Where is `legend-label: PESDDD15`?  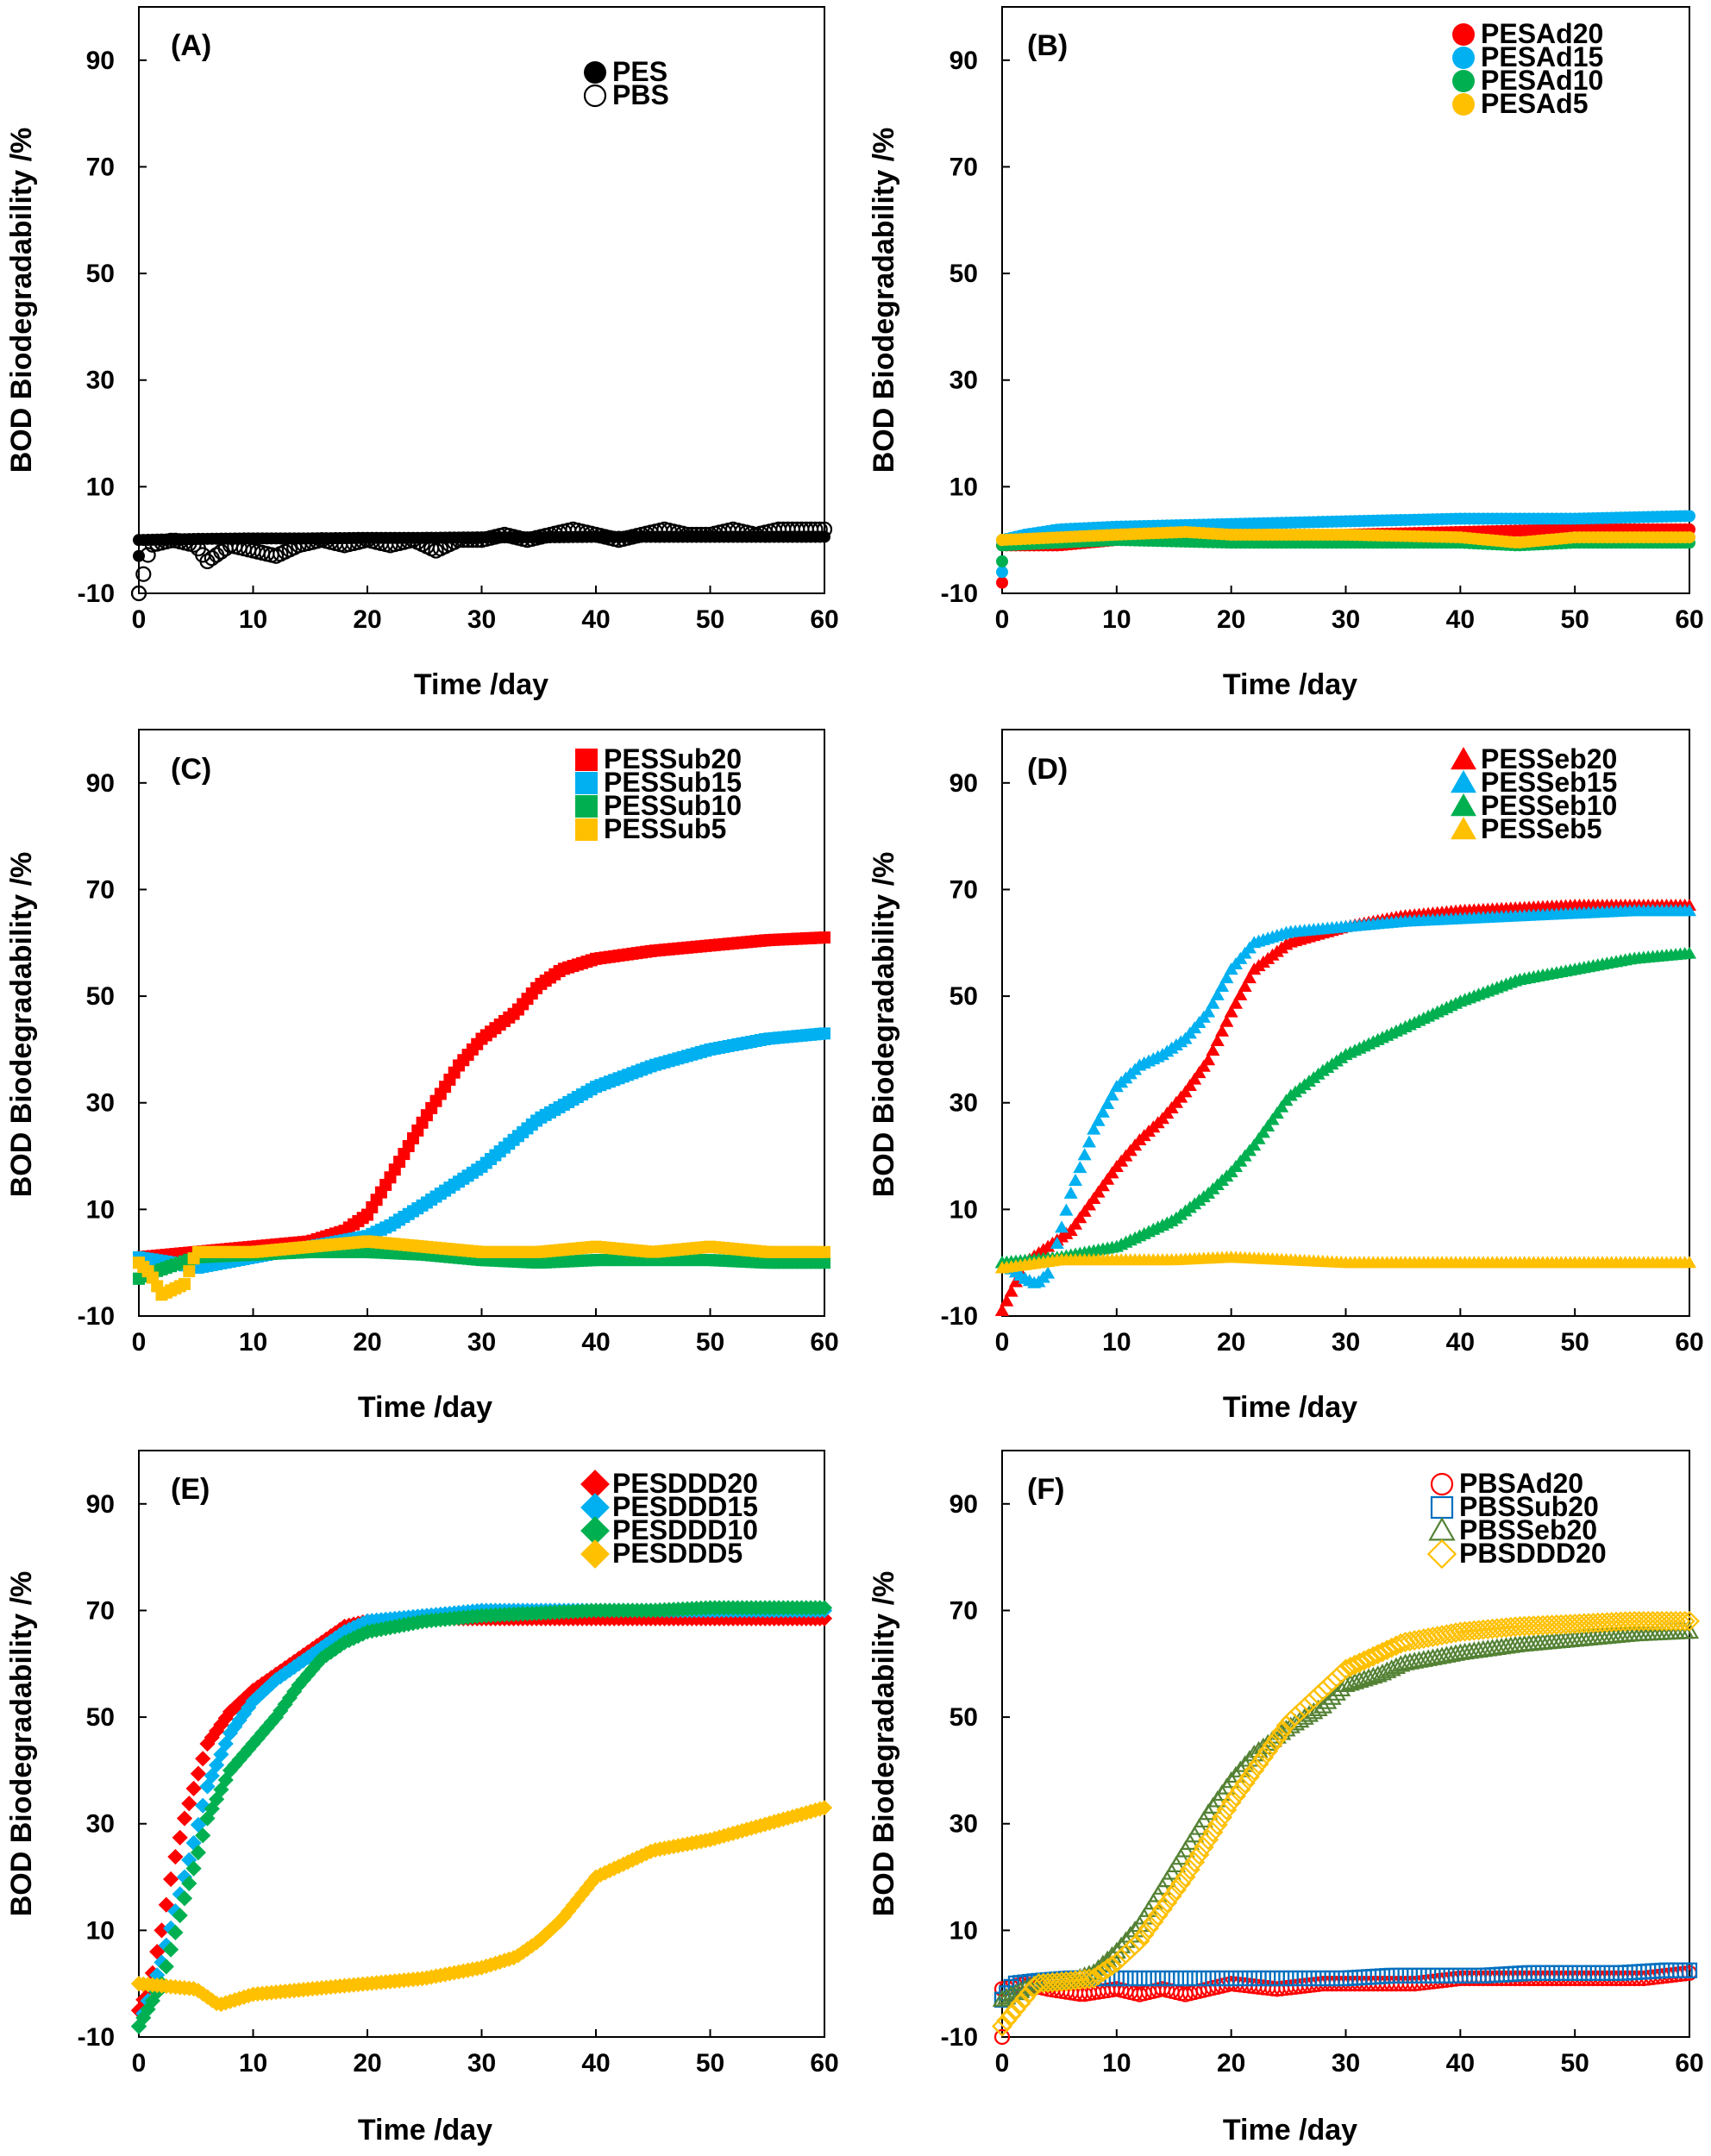 legend-label: PESDDD15 is located at coordinates (685, 1506).